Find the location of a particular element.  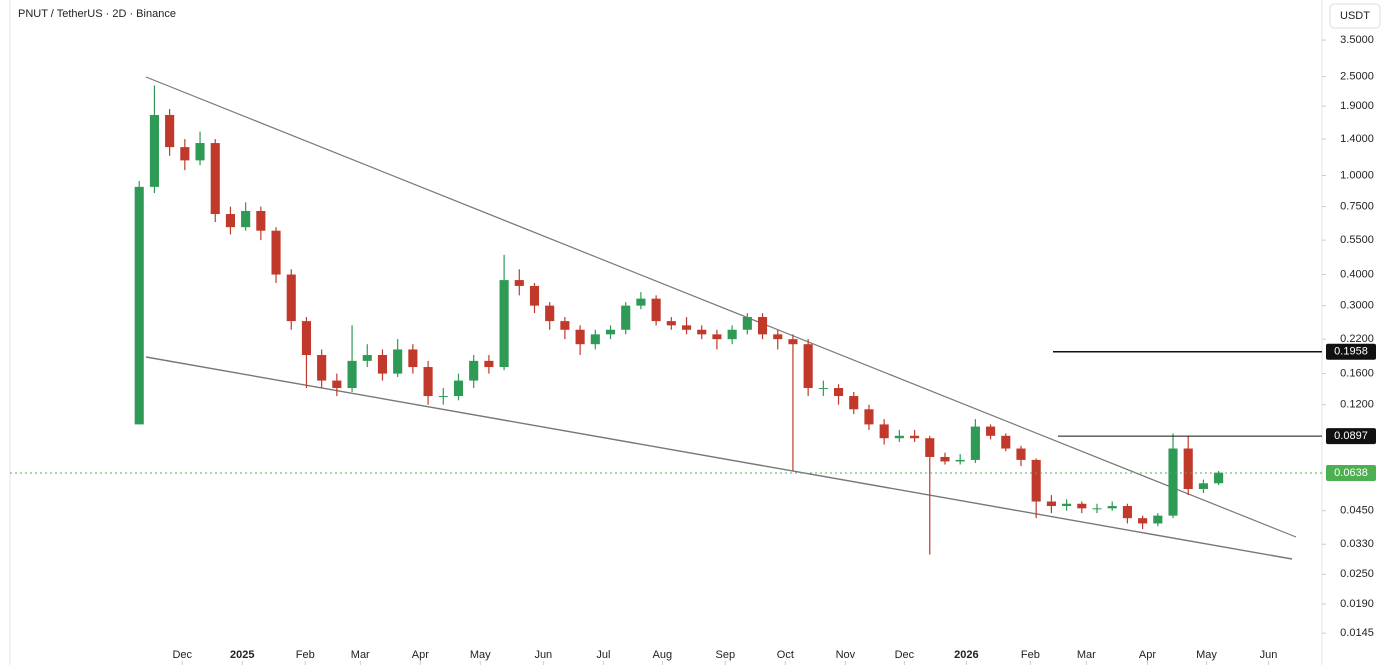

x-tick-label: Sep is located at coordinates (726, 655).